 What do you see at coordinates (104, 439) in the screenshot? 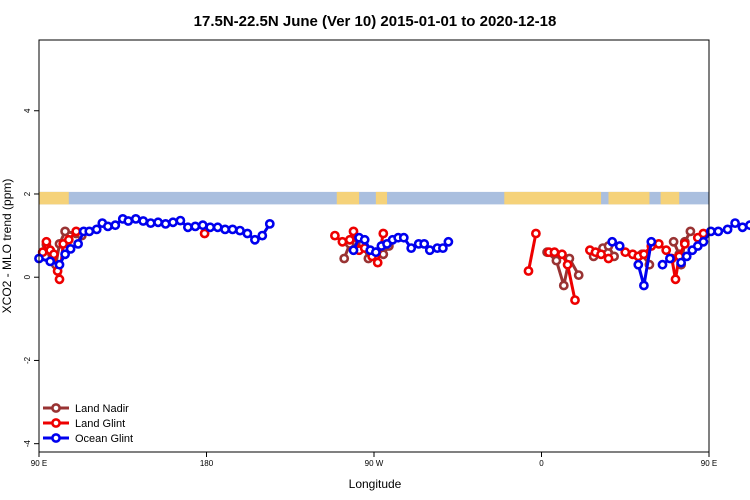
I see `legend-label: Ocean Glint` at bounding box center [104, 439].